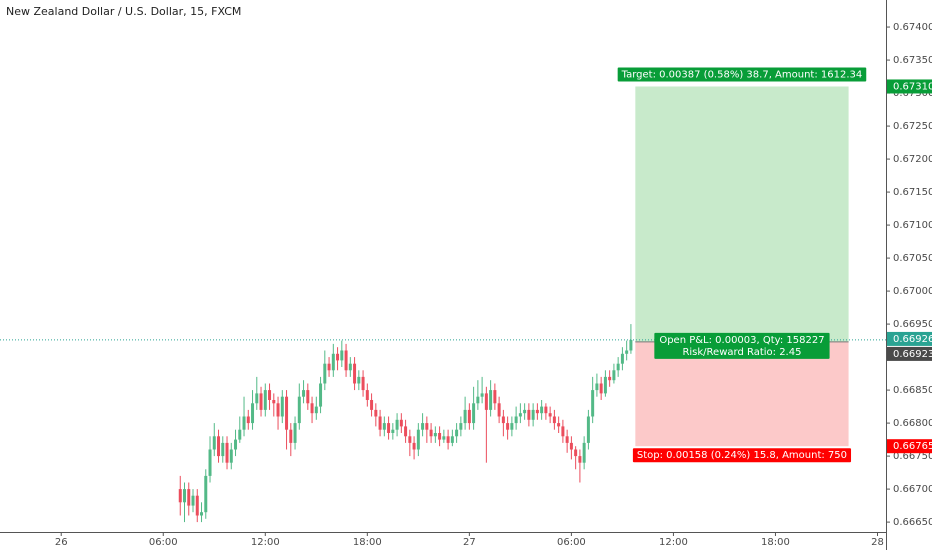 This screenshot has height=550, width=932. Describe the element at coordinates (742, 394) in the screenshot. I see `loss-zone` at that location.